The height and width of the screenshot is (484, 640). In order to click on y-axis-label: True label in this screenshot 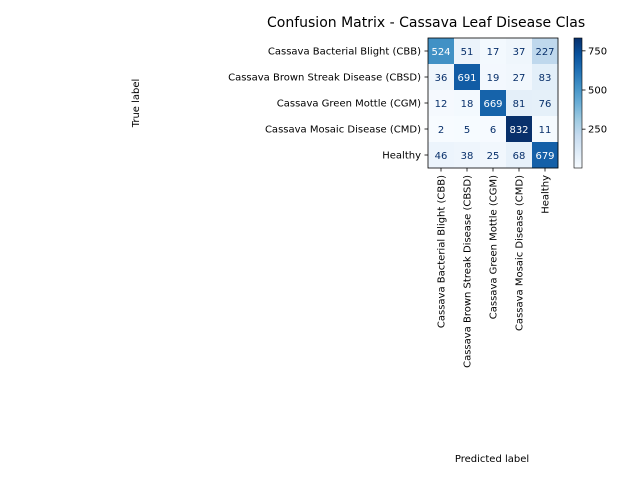, I will do `click(136, 104)`.